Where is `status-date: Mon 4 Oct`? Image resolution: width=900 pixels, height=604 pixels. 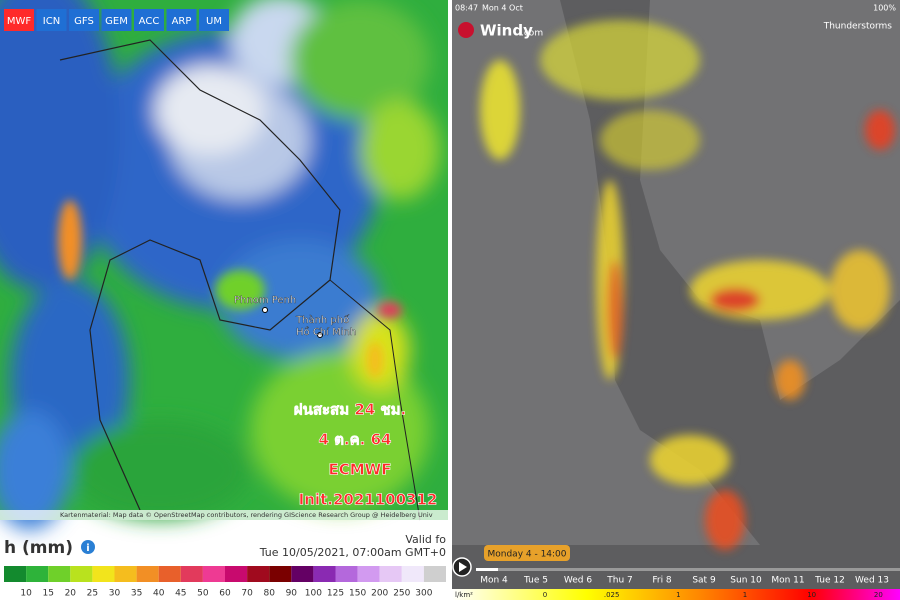 status-date: Mon 4 Oct is located at coordinates (502, 8).